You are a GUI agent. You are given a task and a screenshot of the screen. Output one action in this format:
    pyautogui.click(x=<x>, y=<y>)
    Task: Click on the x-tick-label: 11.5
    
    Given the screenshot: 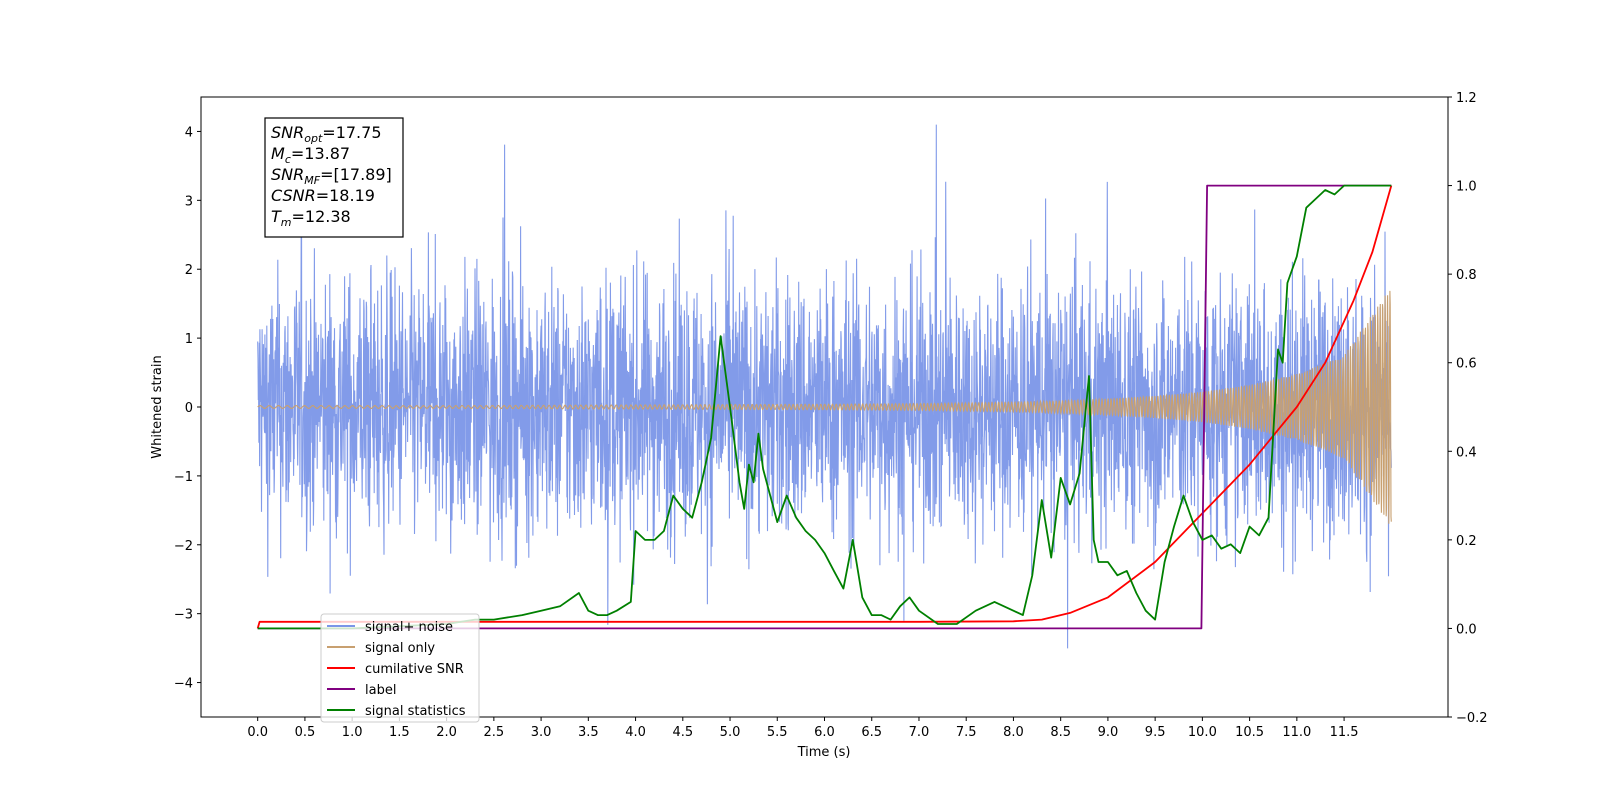 What is the action you would take?
    pyautogui.click(x=1344, y=732)
    